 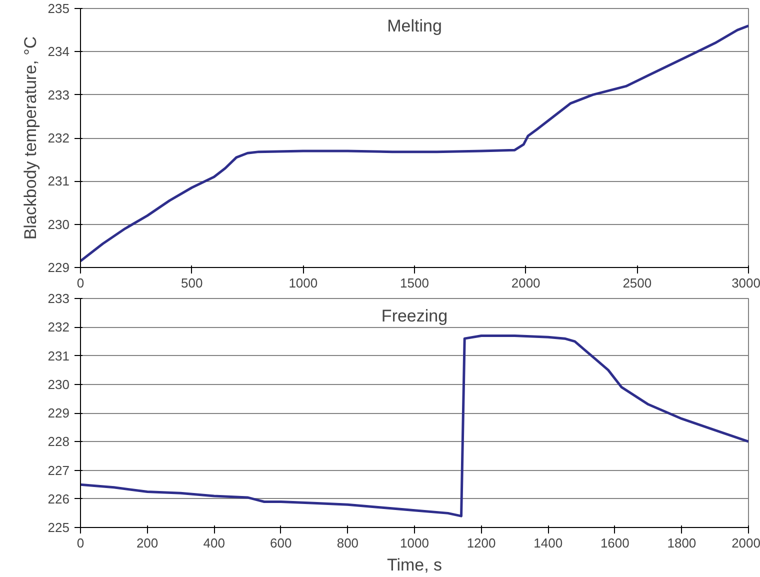 What do you see at coordinates (481, 543) in the screenshot?
I see `x-tick-label: 1200` at bounding box center [481, 543].